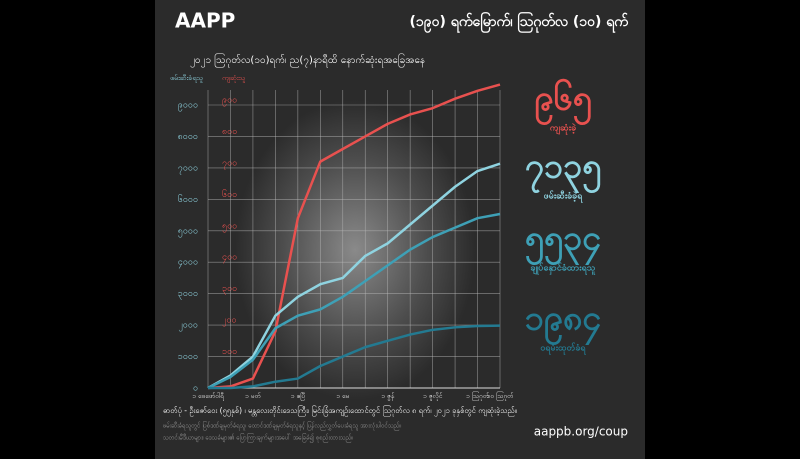 The height and width of the screenshot is (459, 800). Describe the element at coordinates (564, 197) in the screenshot. I see `legend-label: ဖမ်းဆီးခံခဲ့ရ` at that location.